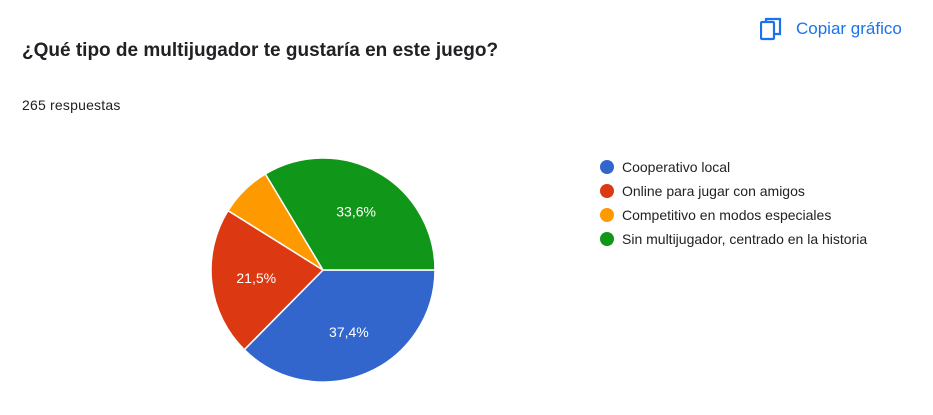 This screenshot has width=933, height=415. Describe the element at coordinates (71, 105) in the screenshot. I see `response-count: 265 respuestas` at that location.